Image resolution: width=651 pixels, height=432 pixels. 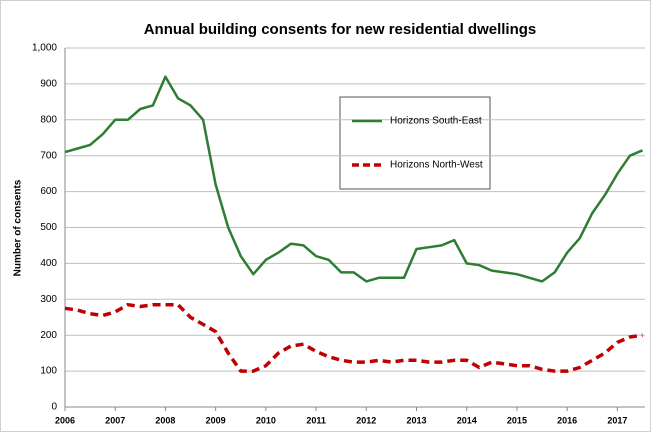 I want to click on y-axis-label: Number of consents, so click(x=18, y=227).